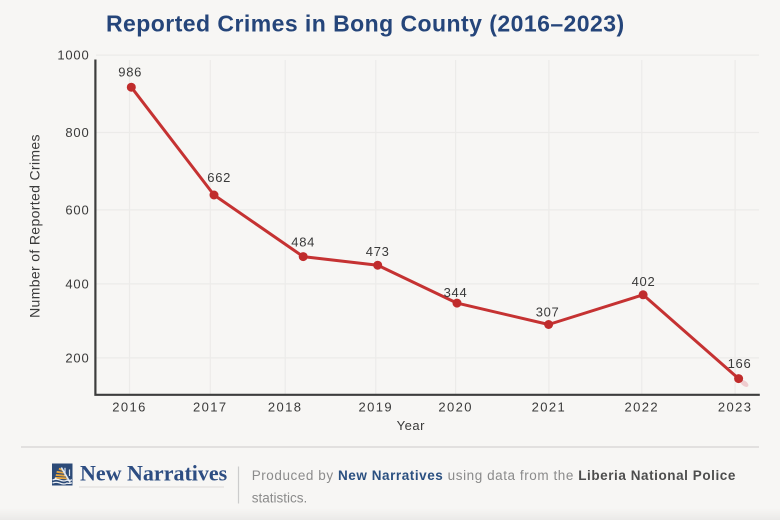  Describe the element at coordinates (740, 363) in the screenshot. I see `svg-text: 166` at that location.